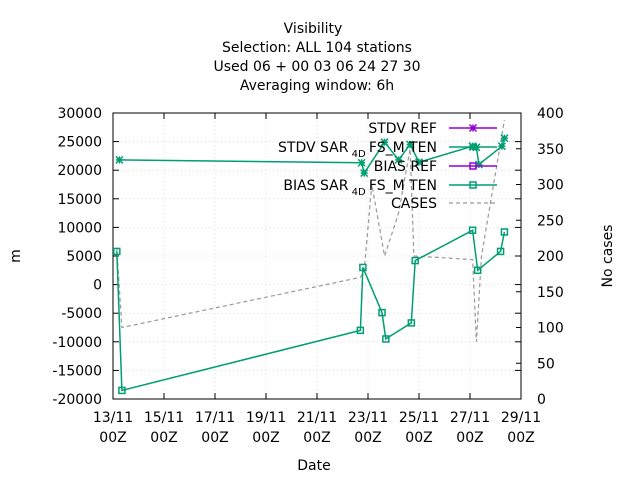  What do you see at coordinates (313, 29) in the screenshot?
I see `title-line-1: Visibility` at bounding box center [313, 29].